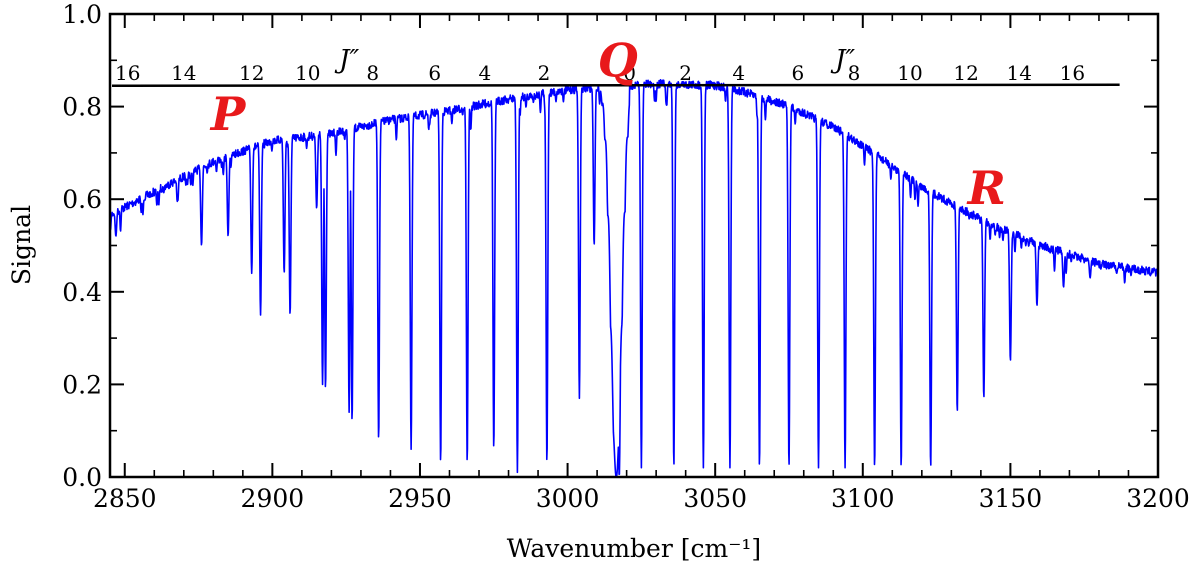 This screenshot has width=1200, height=572. Describe the element at coordinates (634, 548) in the screenshot. I see `x-axis-label: Wavenumber [cm⁻¹]` at that location.